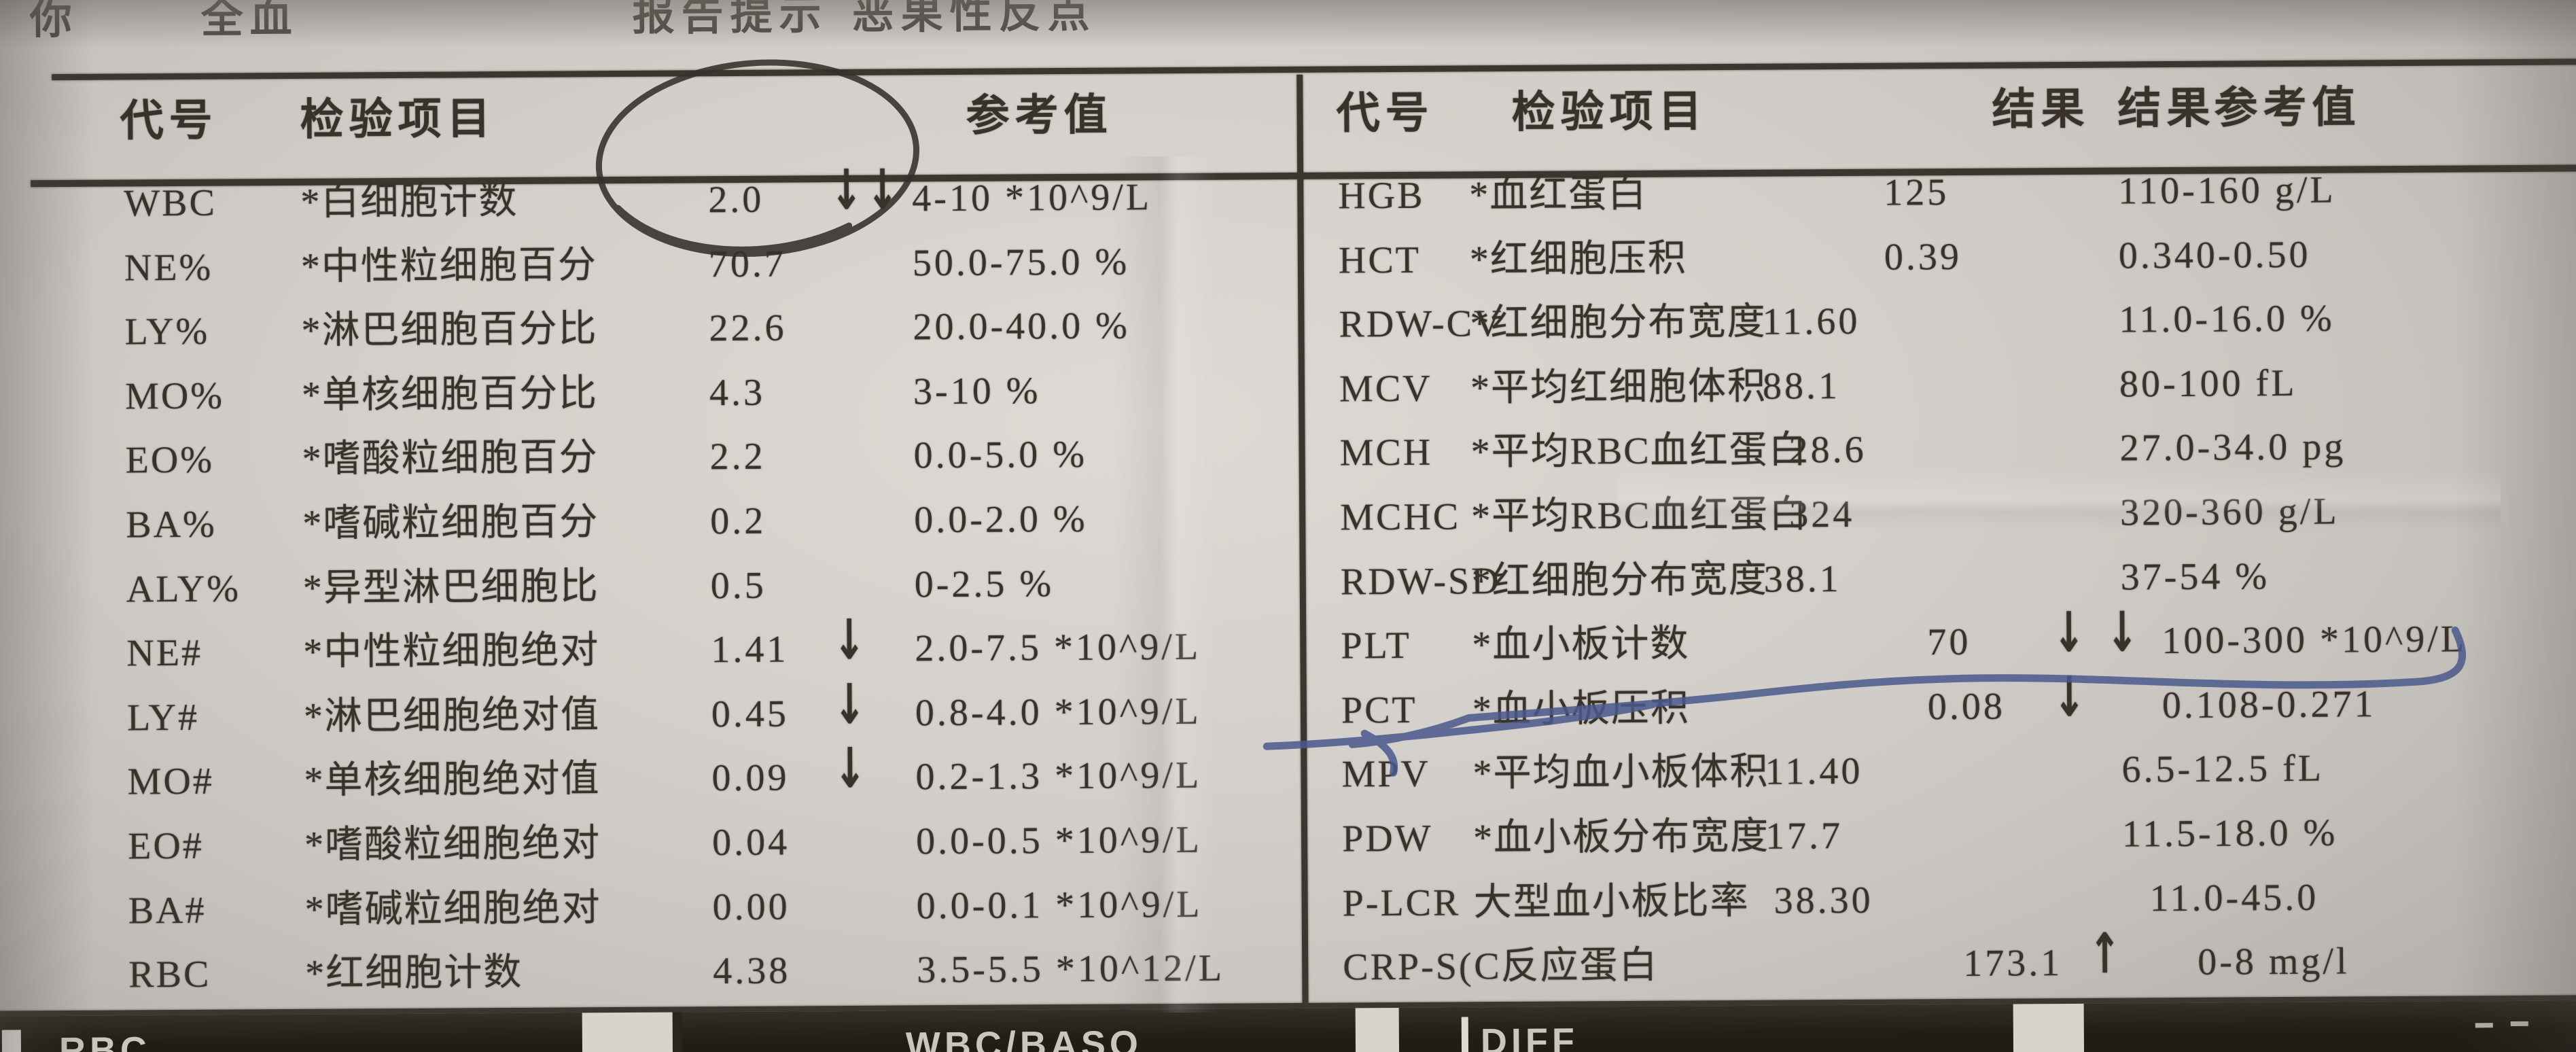  Describe the element at coordinates (1801, 386) in the screenshot. I see `test-result: 88.1` at that location.